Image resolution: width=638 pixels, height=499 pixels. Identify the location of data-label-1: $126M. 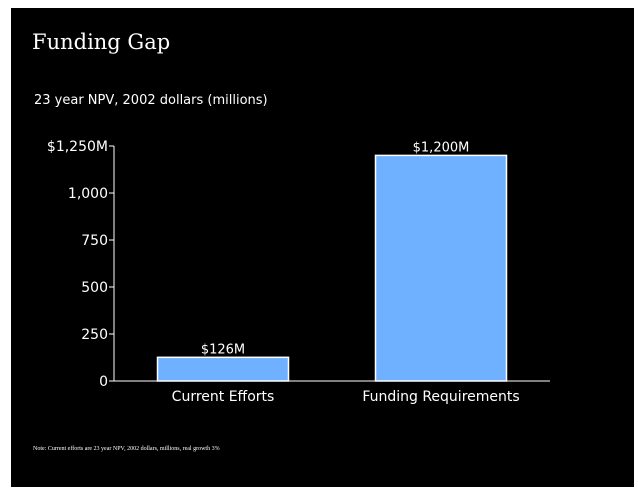
(223, 349).